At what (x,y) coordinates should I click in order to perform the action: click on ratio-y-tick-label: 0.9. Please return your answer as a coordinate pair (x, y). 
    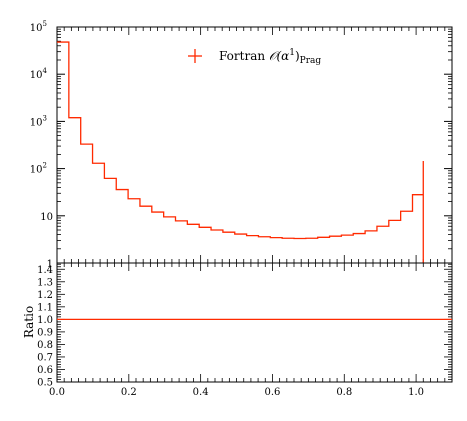
    Looking at the image, I should click on (45, 332).